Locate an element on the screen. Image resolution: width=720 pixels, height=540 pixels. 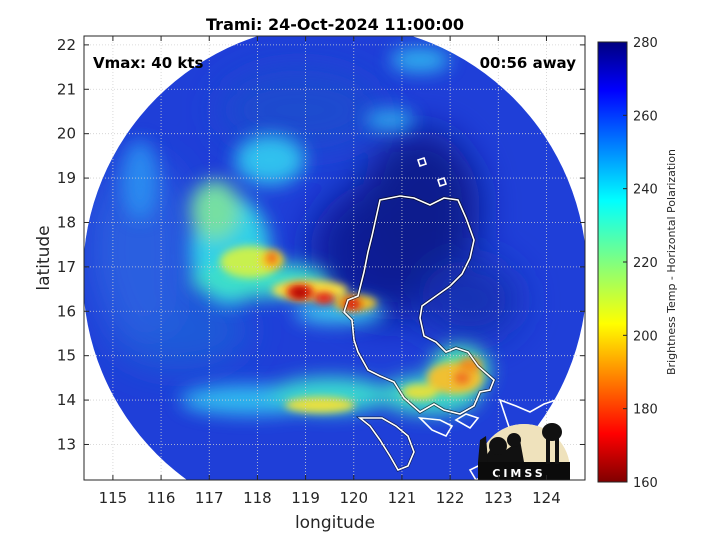
x-tick-label: 123 is located at coordinates (498, 498).